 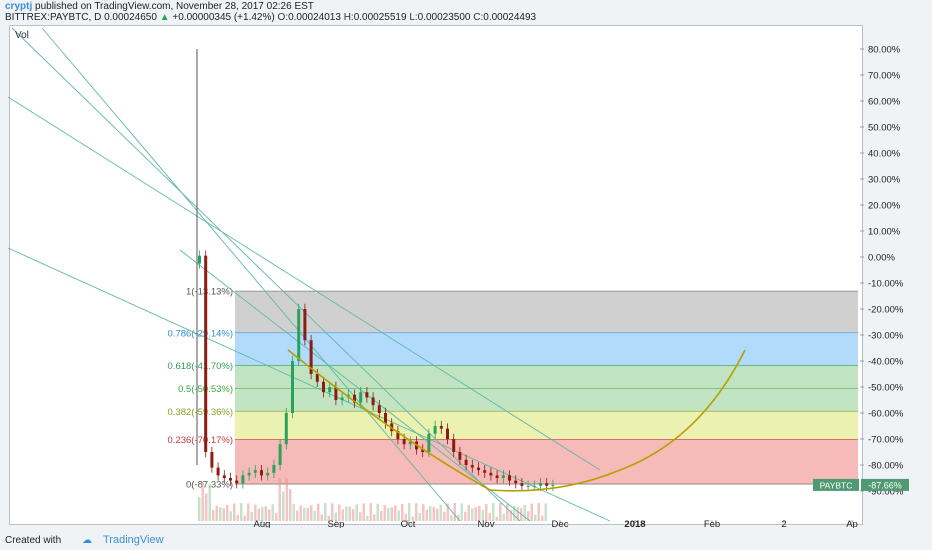 I want to click on low-label: L:, so click(x=413, y=17).